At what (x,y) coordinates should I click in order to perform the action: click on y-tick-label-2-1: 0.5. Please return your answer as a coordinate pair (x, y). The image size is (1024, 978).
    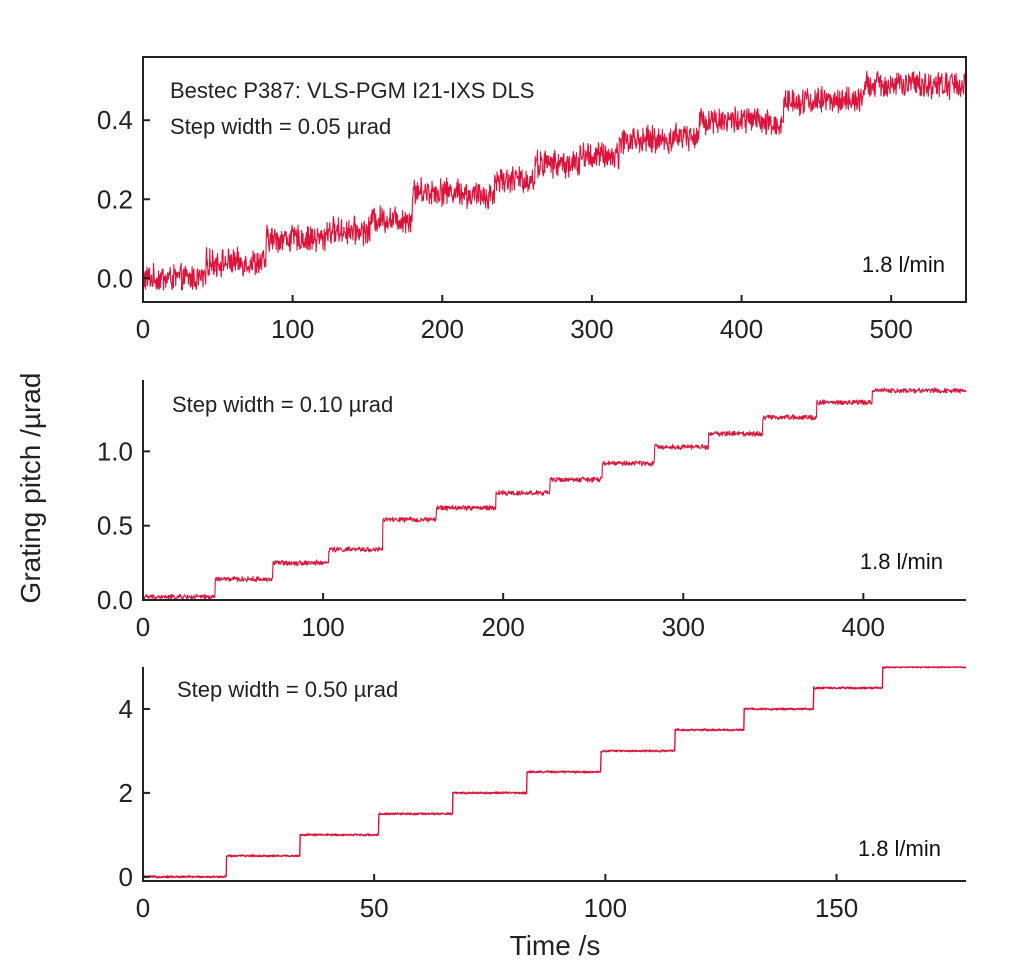
    Looking at the image, I should click on (115, 526).